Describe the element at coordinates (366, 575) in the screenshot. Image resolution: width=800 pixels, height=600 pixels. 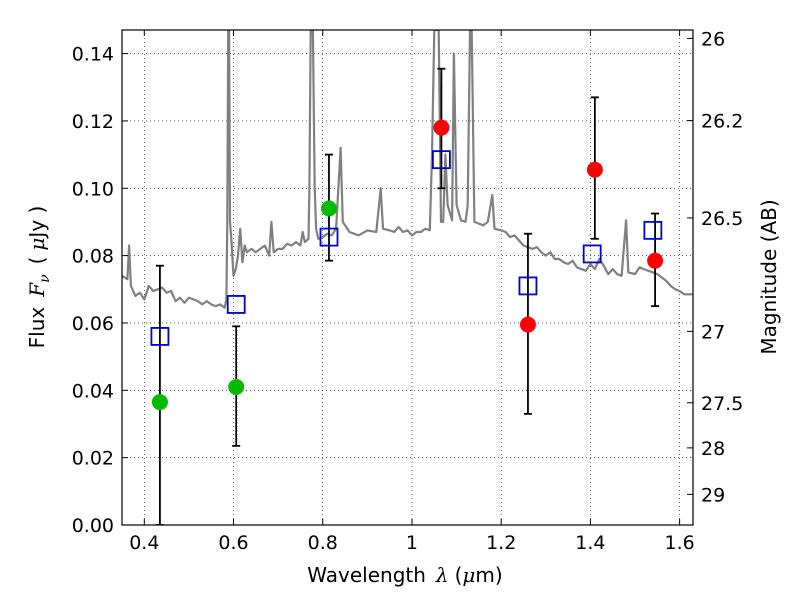
I see `x-axis-label-word: Wavelength` at that location.